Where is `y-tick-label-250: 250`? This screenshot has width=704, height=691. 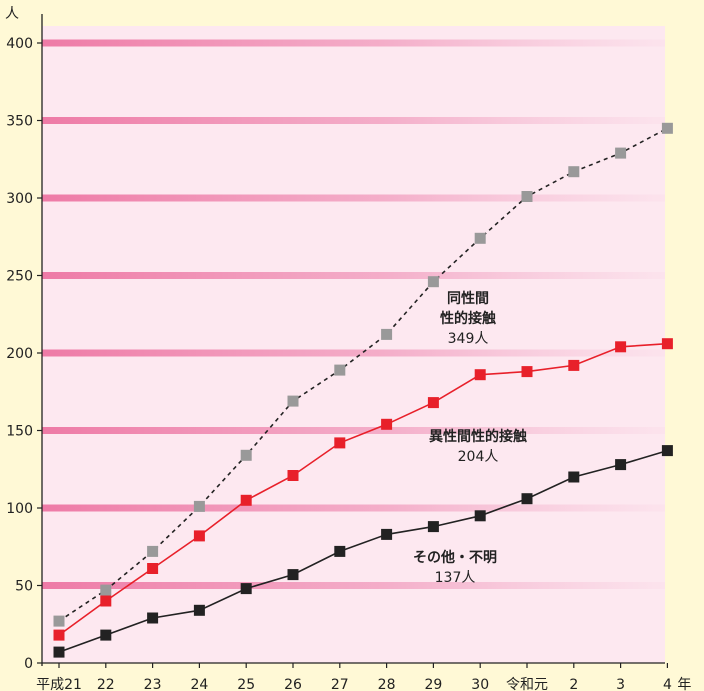
y-tick-label-250: 250 is located at coordinates (19, 277).